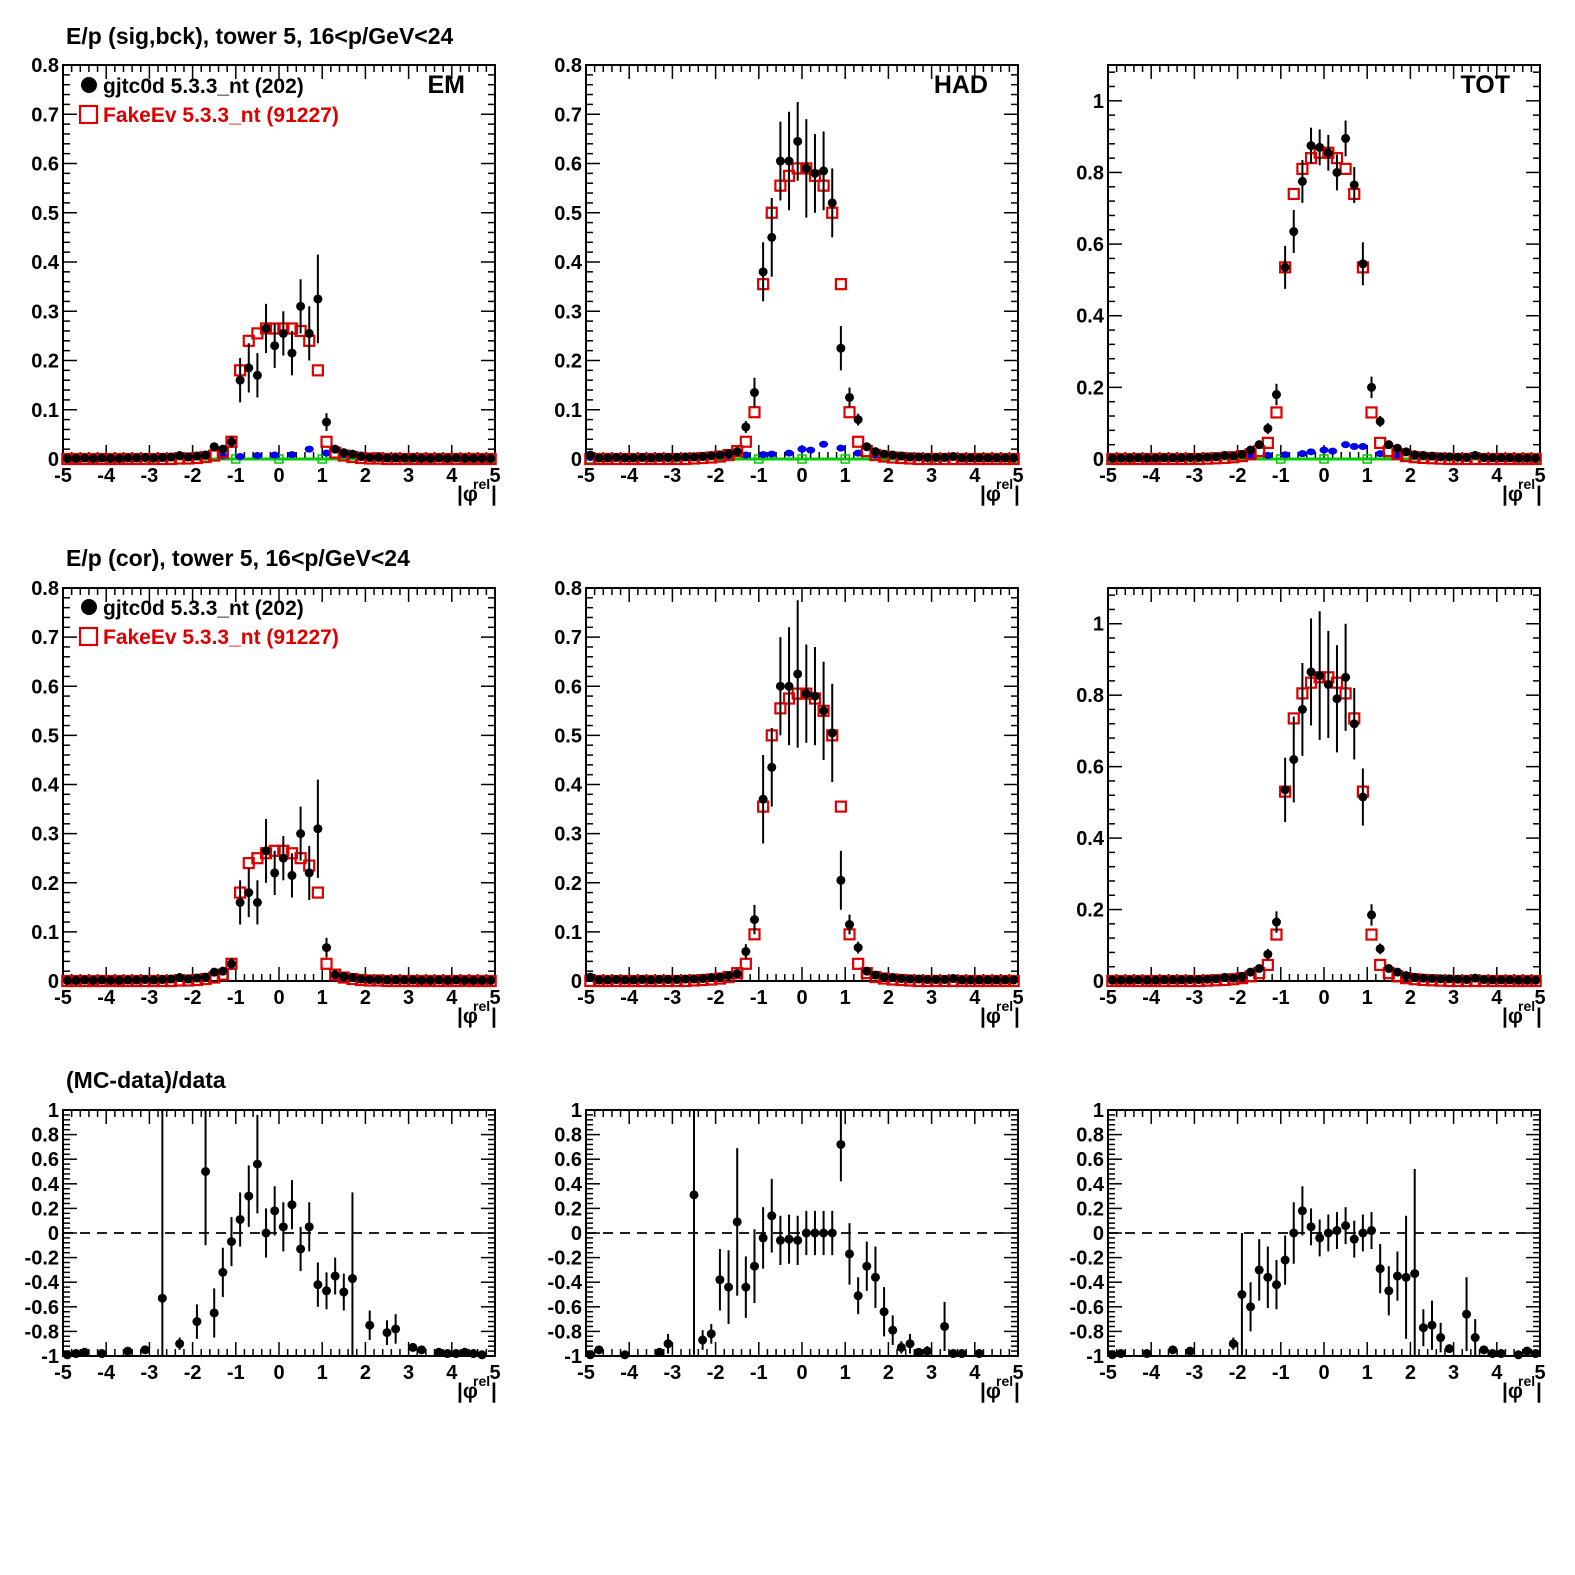  I want to click on x-tick-label: -4, so click(106, 1373).